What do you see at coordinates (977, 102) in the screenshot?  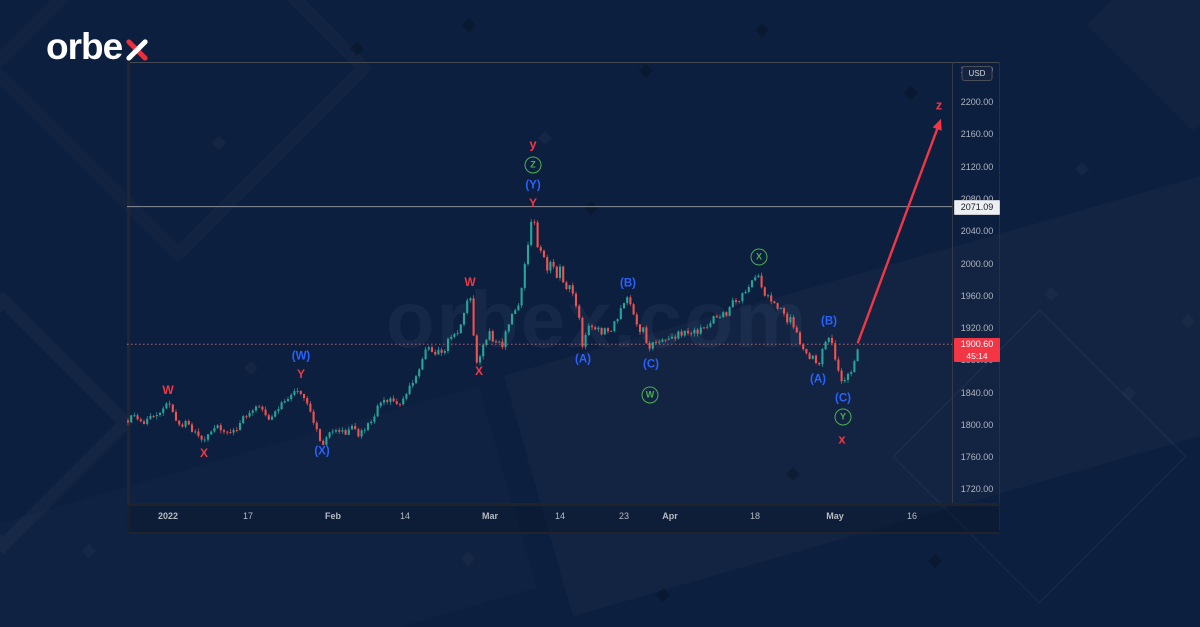 I see `price-tick-label: 2200.00` at bounding box center [977, 102].